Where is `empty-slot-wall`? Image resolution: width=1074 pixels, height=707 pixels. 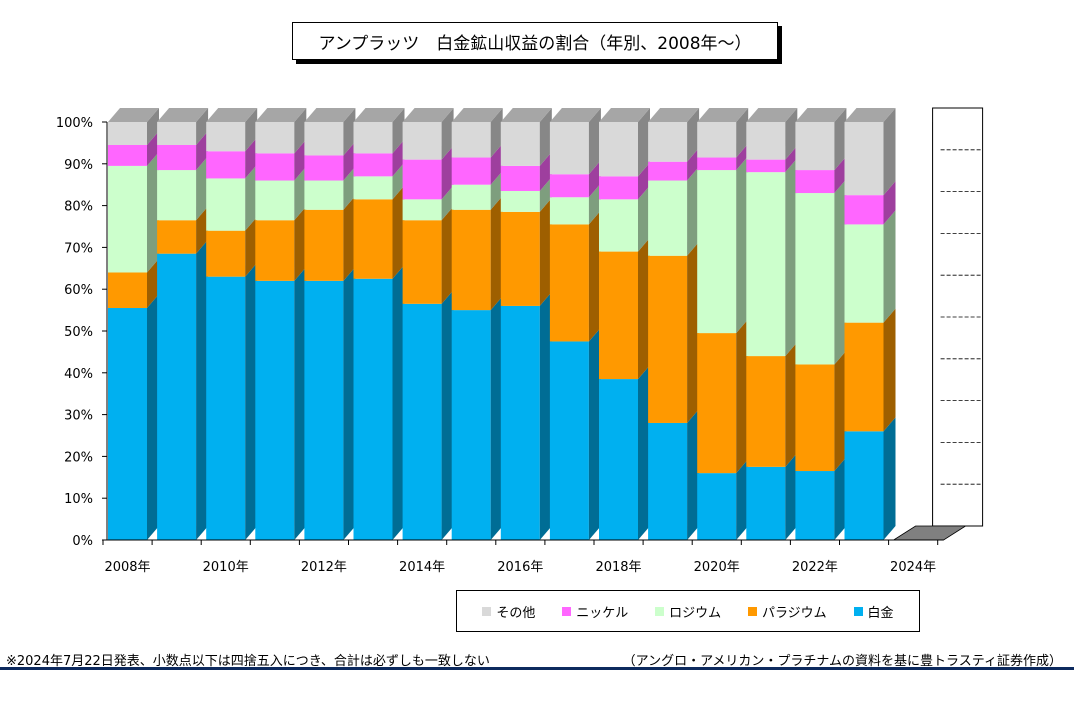
empty-slot-wall is located at coordinates (958, 317).